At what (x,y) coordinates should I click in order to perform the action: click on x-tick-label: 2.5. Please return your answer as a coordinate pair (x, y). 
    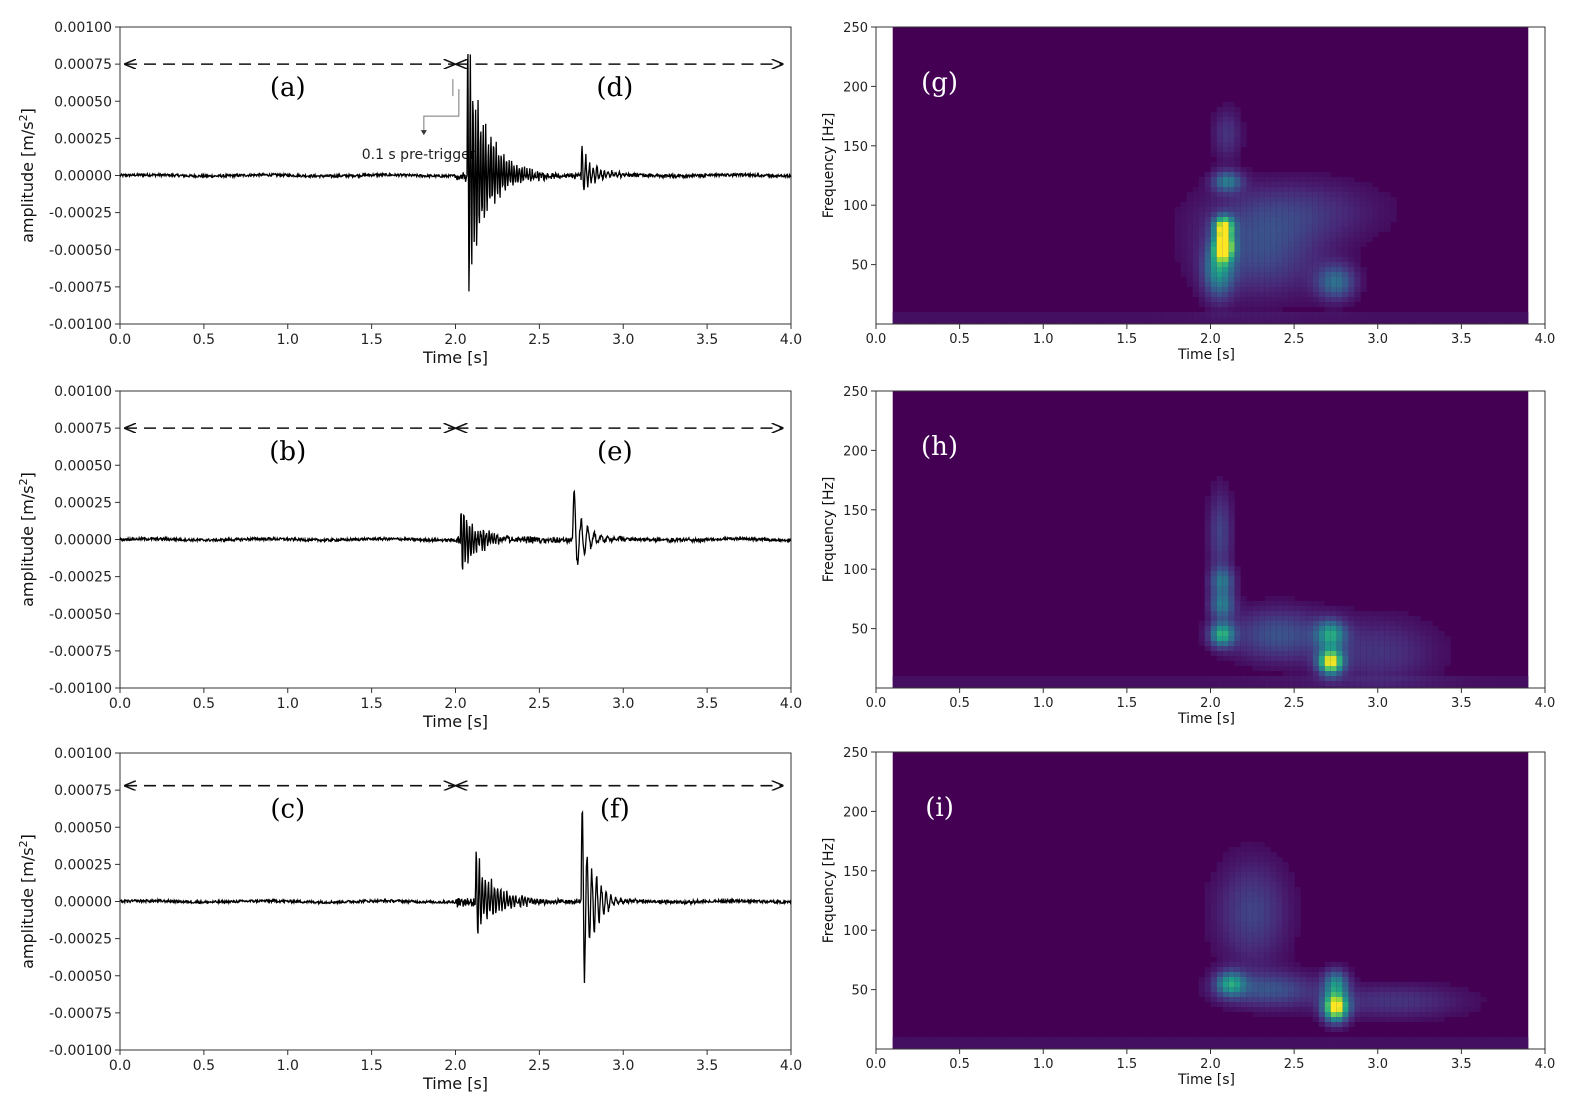
    Looking at the image, I should click on (1294, 703).